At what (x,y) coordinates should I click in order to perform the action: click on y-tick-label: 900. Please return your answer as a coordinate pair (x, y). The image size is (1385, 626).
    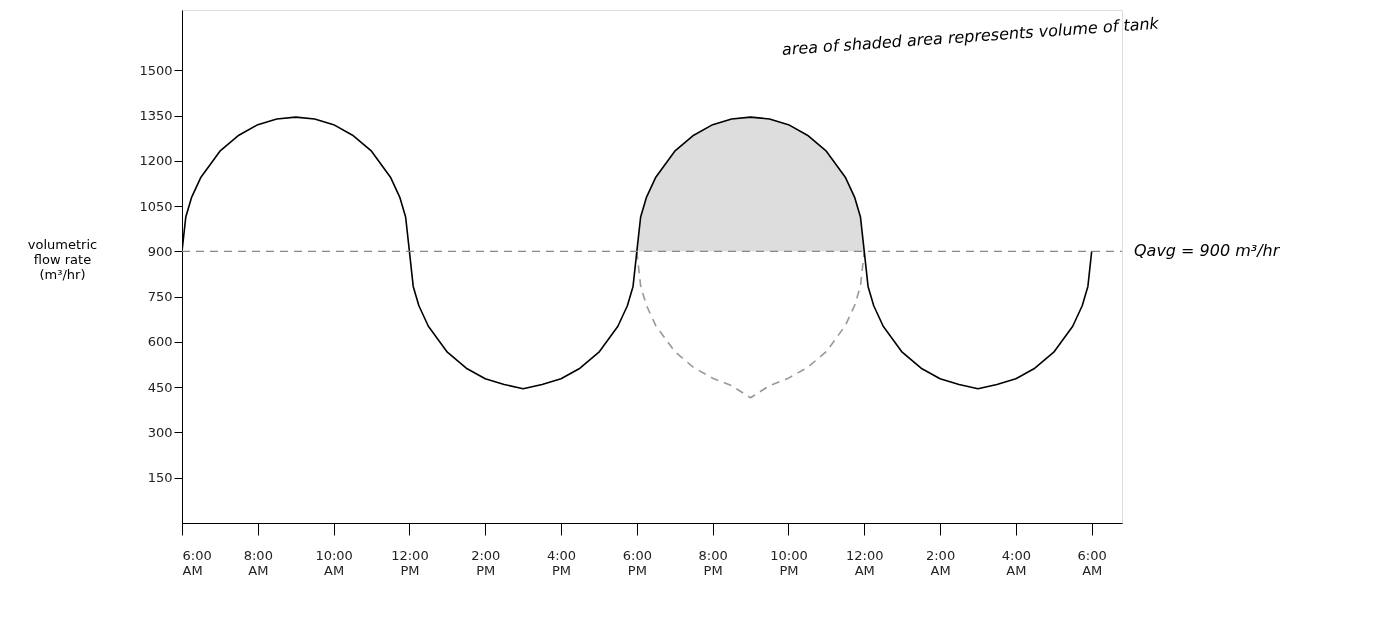
    Looking at the image, I should click on (160, 251).